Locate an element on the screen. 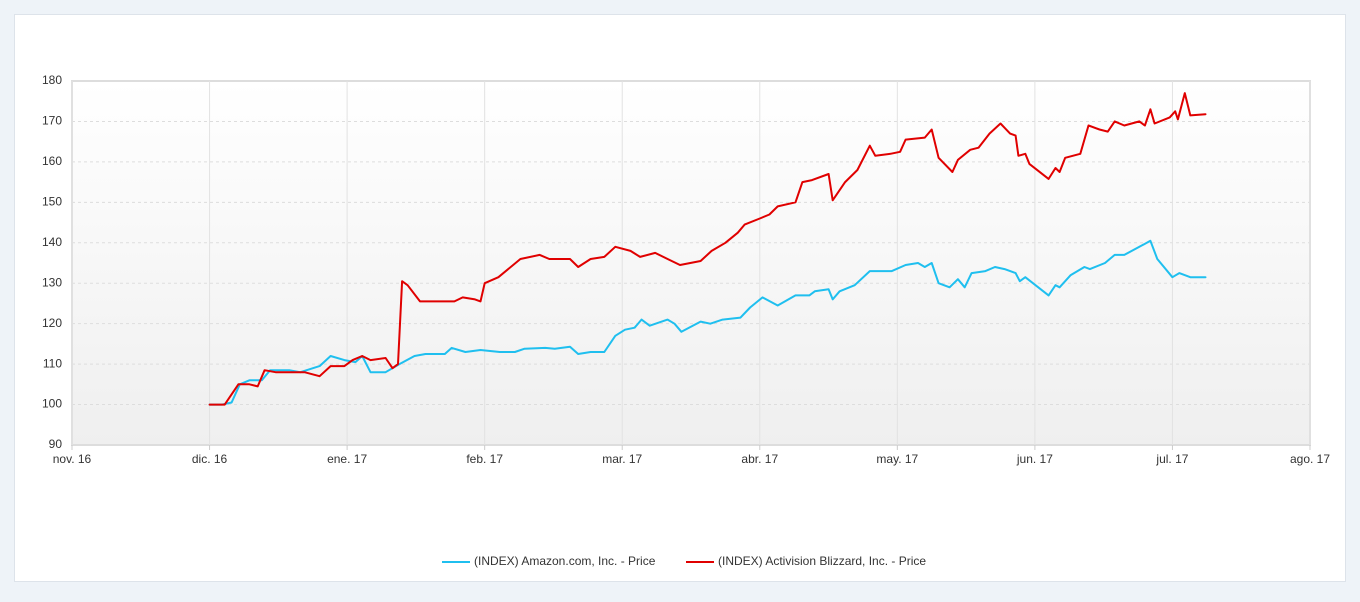 Image resolution: width=1360 pixels, height=602 pixels. y-tick-label: 130 is located at coordinates (52, 282).